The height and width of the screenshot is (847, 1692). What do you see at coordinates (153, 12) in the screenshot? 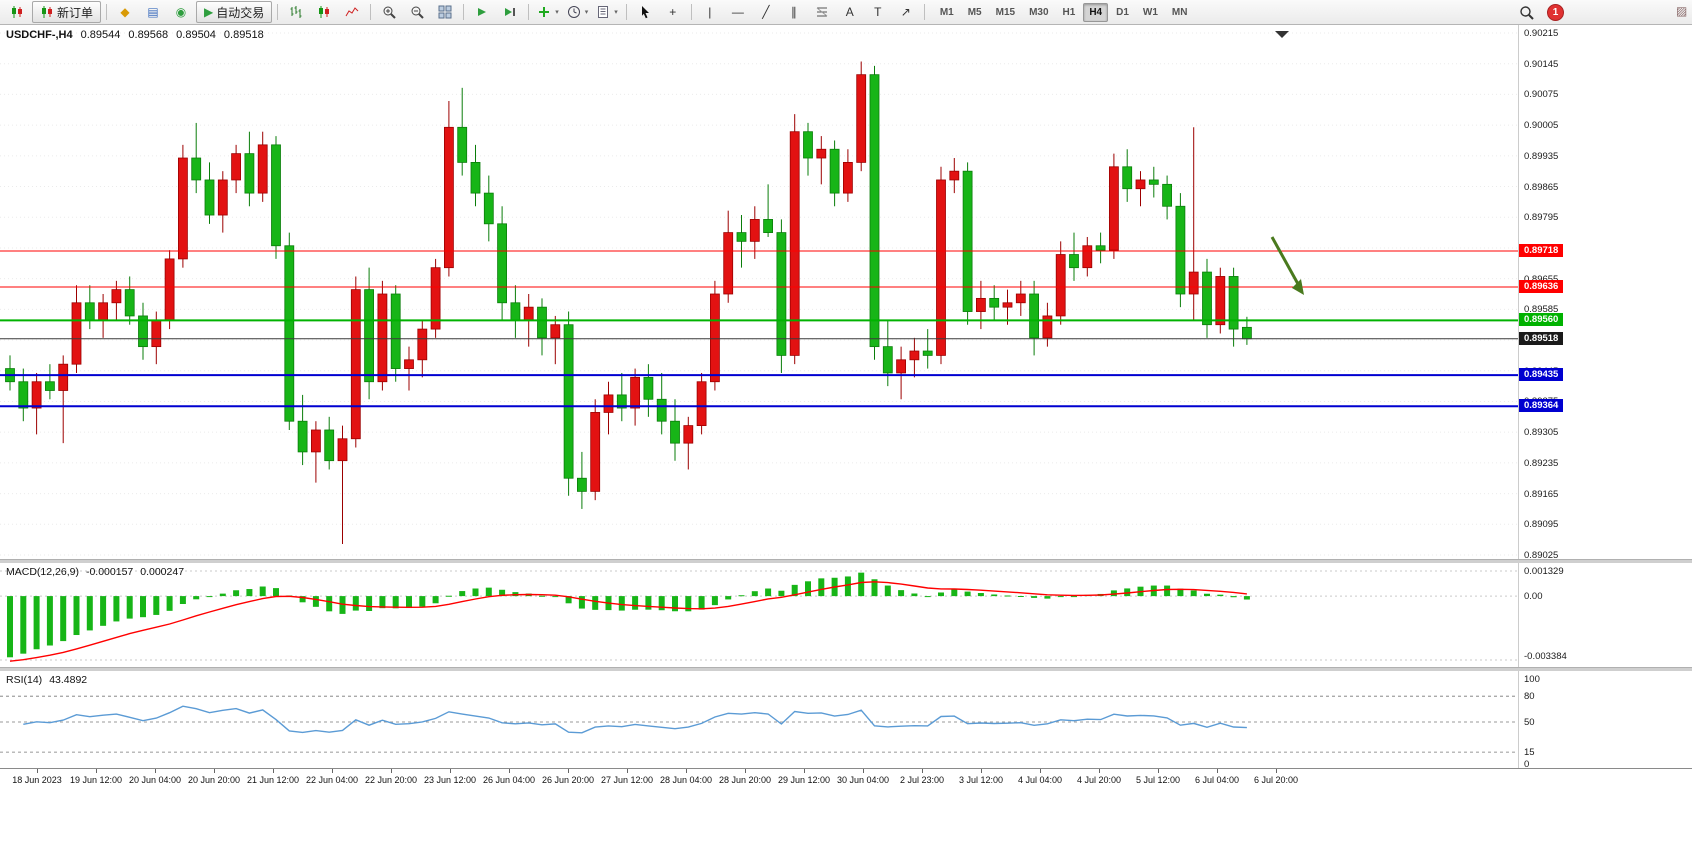
I see `data-window-icon: ▤` at bounding box center [153, 12].